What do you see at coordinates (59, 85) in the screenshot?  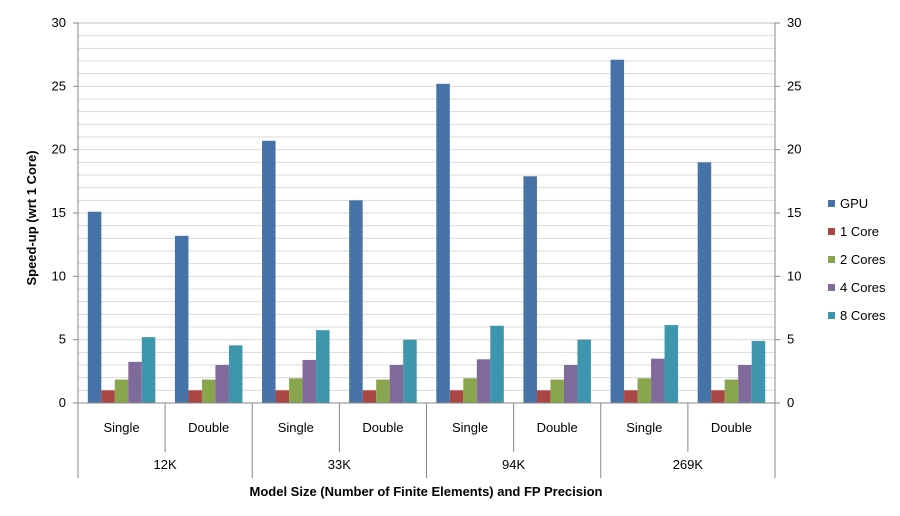 I see `y-tick-label: 25` at bounding box center [59, 85].